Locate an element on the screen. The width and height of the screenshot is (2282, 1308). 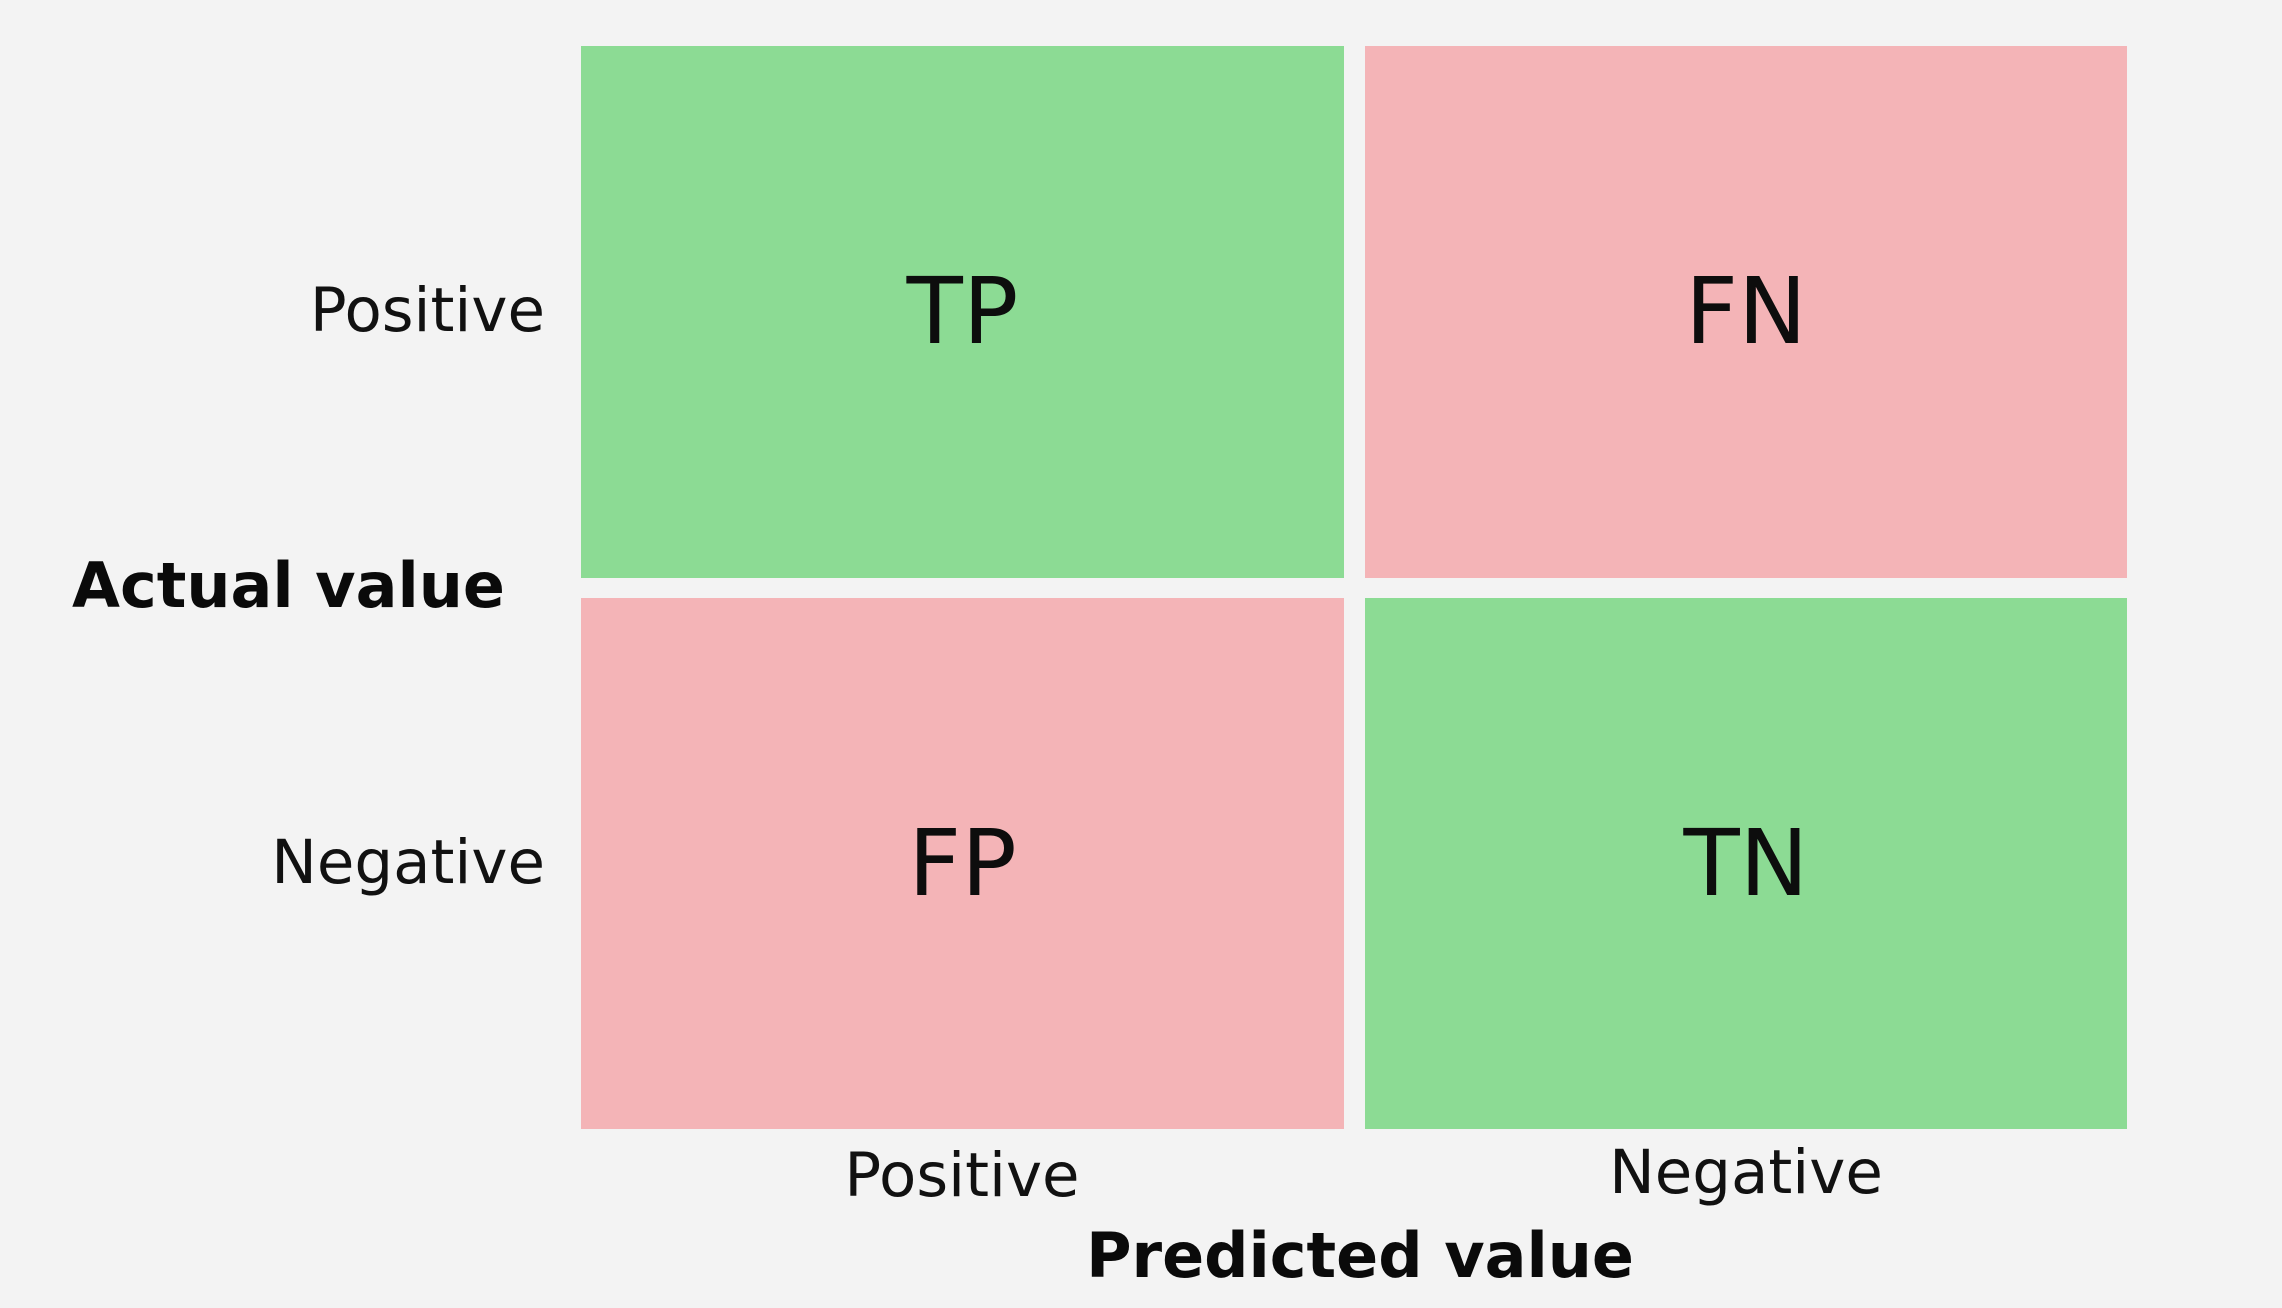
predicted-value-axis-title: Predicted value is located at coordinates (1360, 1255).